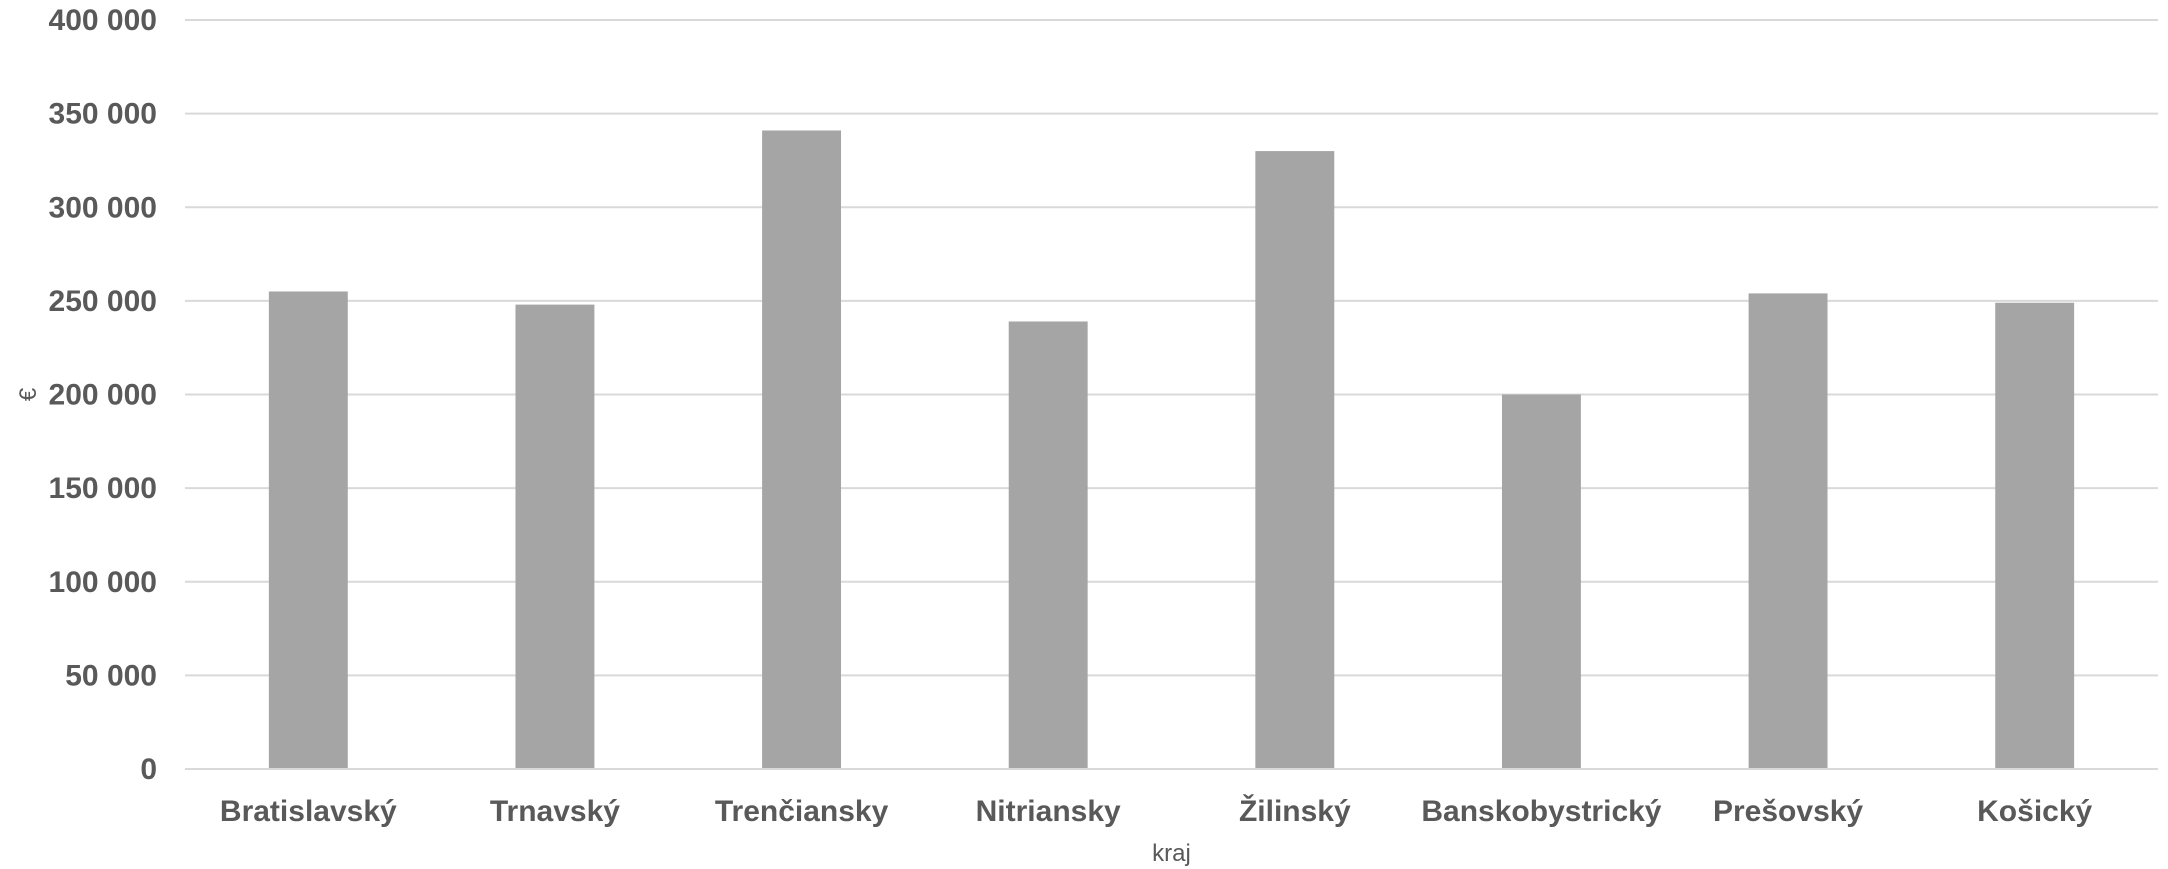 The image size is (2168, 869). I want to click on y-tick-label: 50 000, so click(111, 675).